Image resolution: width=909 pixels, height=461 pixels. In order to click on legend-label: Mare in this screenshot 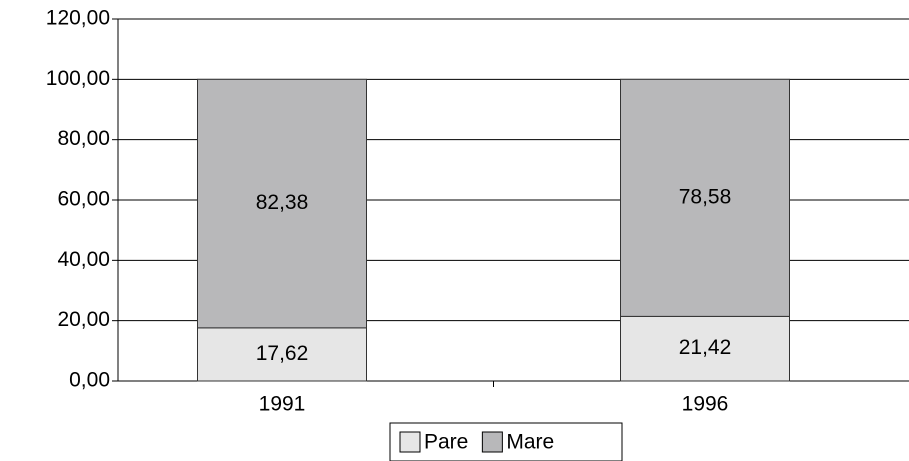, I will do `click(530, 442)`.